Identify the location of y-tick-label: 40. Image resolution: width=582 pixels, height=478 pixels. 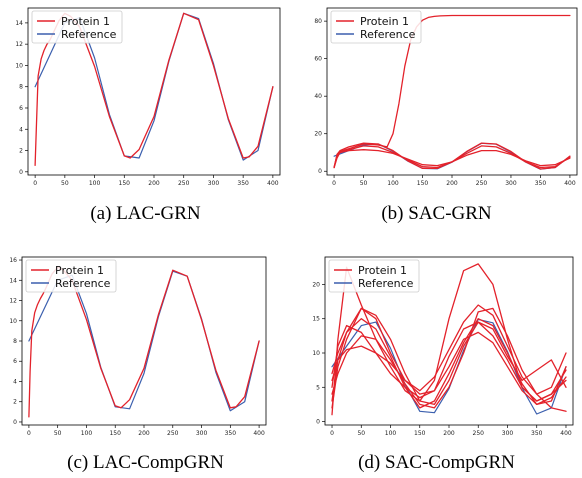
(318, 96).